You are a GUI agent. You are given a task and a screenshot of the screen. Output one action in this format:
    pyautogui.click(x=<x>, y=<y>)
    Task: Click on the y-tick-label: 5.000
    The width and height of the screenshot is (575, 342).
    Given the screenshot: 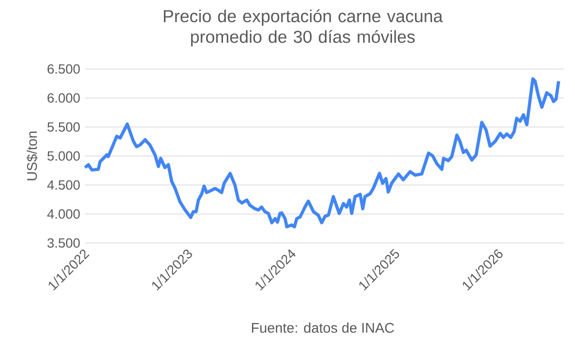 What is the action you would take?
    pyautogui.click(x=63, y=156)
    